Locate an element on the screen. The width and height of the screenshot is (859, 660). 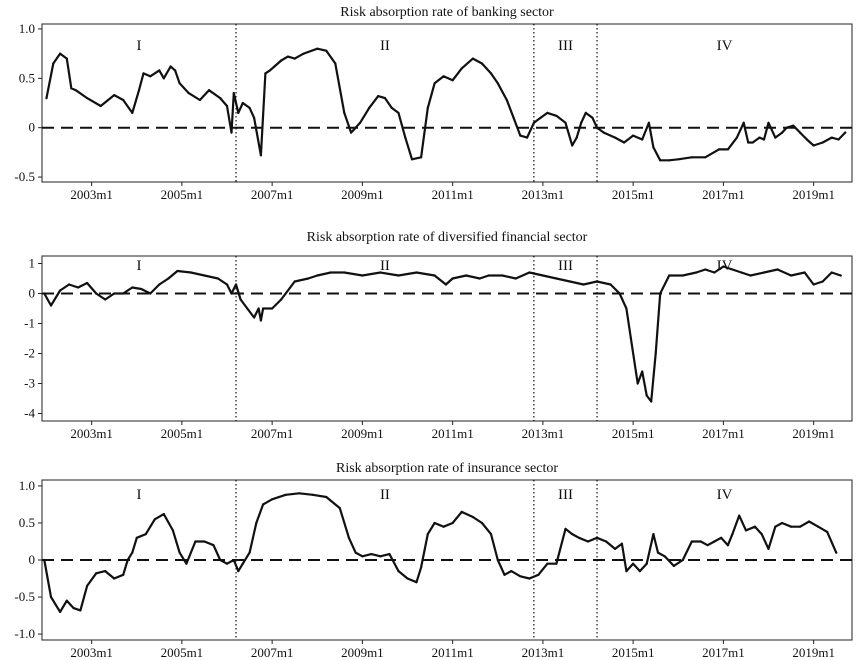
y-tick-label: -0.5 is located at coordinates (24, 596).